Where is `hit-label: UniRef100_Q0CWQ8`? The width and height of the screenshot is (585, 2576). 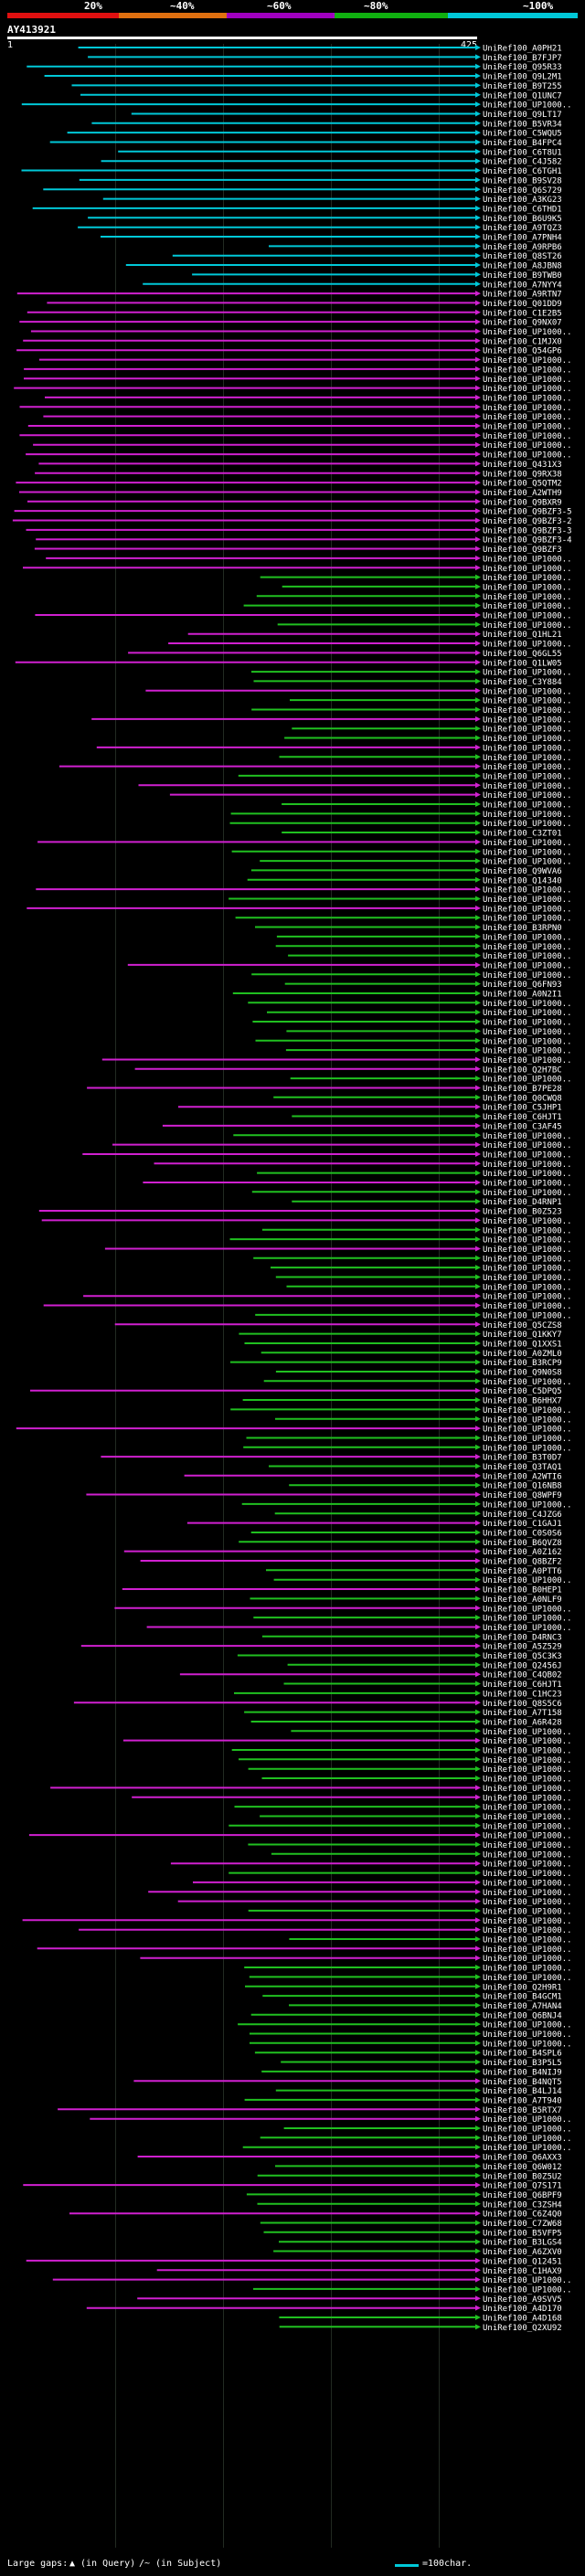
hit-label: UniRef100_Q0CWQ8 is located at coordinates (522, 1098).